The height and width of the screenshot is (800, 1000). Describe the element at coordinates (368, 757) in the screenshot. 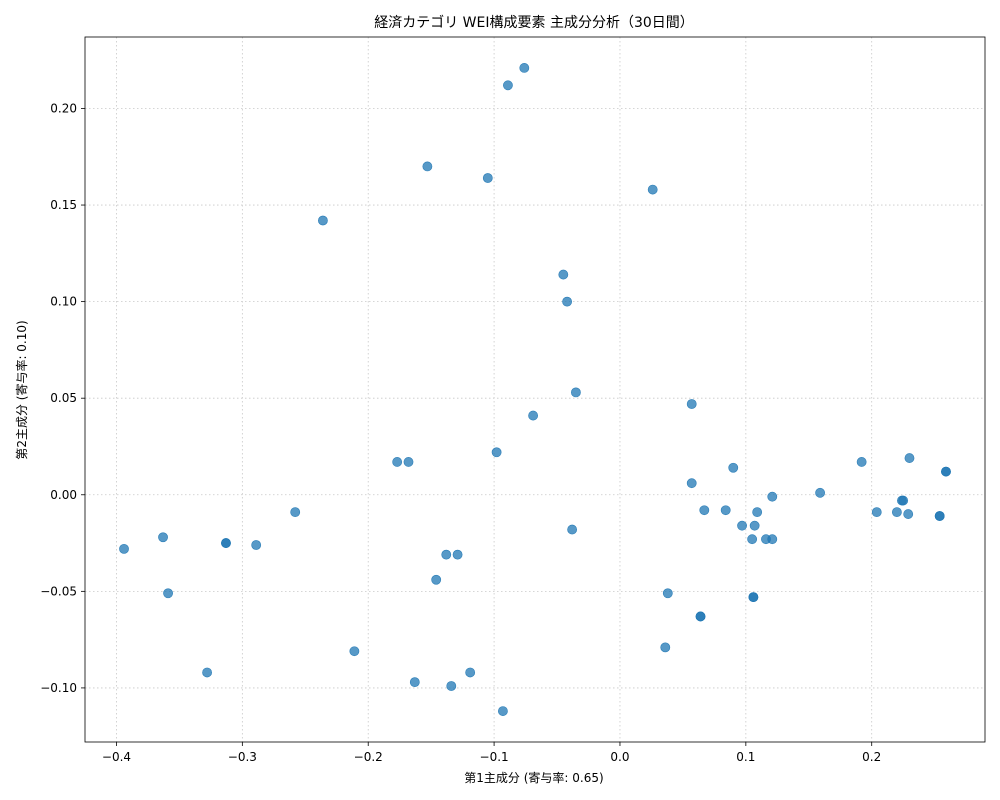

I see `x-tick-label: −0.2` at that location.